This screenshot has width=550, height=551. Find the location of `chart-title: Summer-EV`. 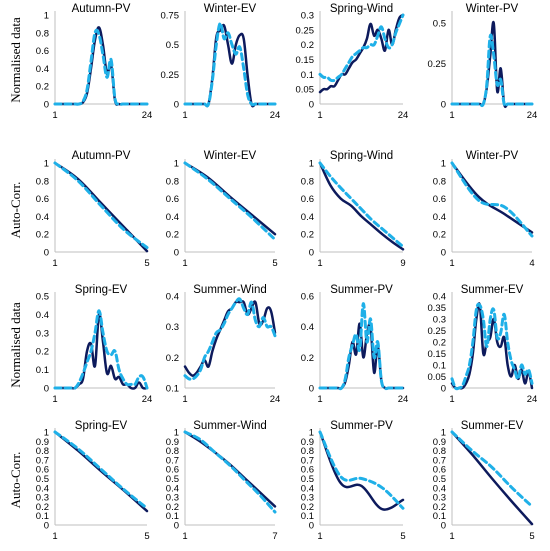

chart-title: Summer-EV is located at coordinates (492, 290).